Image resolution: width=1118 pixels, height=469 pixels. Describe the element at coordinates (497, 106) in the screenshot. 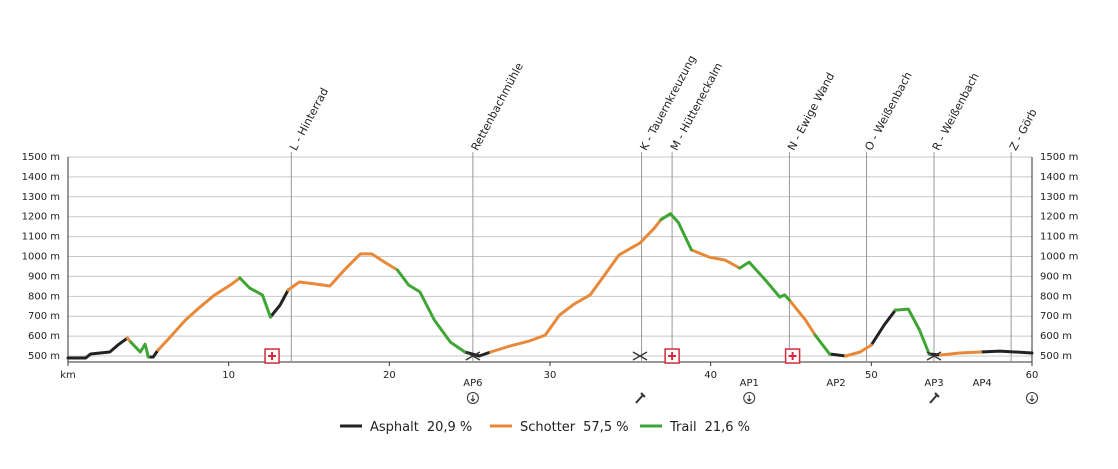

I see `waypoint-label: Rettenbachmühle` at that location.